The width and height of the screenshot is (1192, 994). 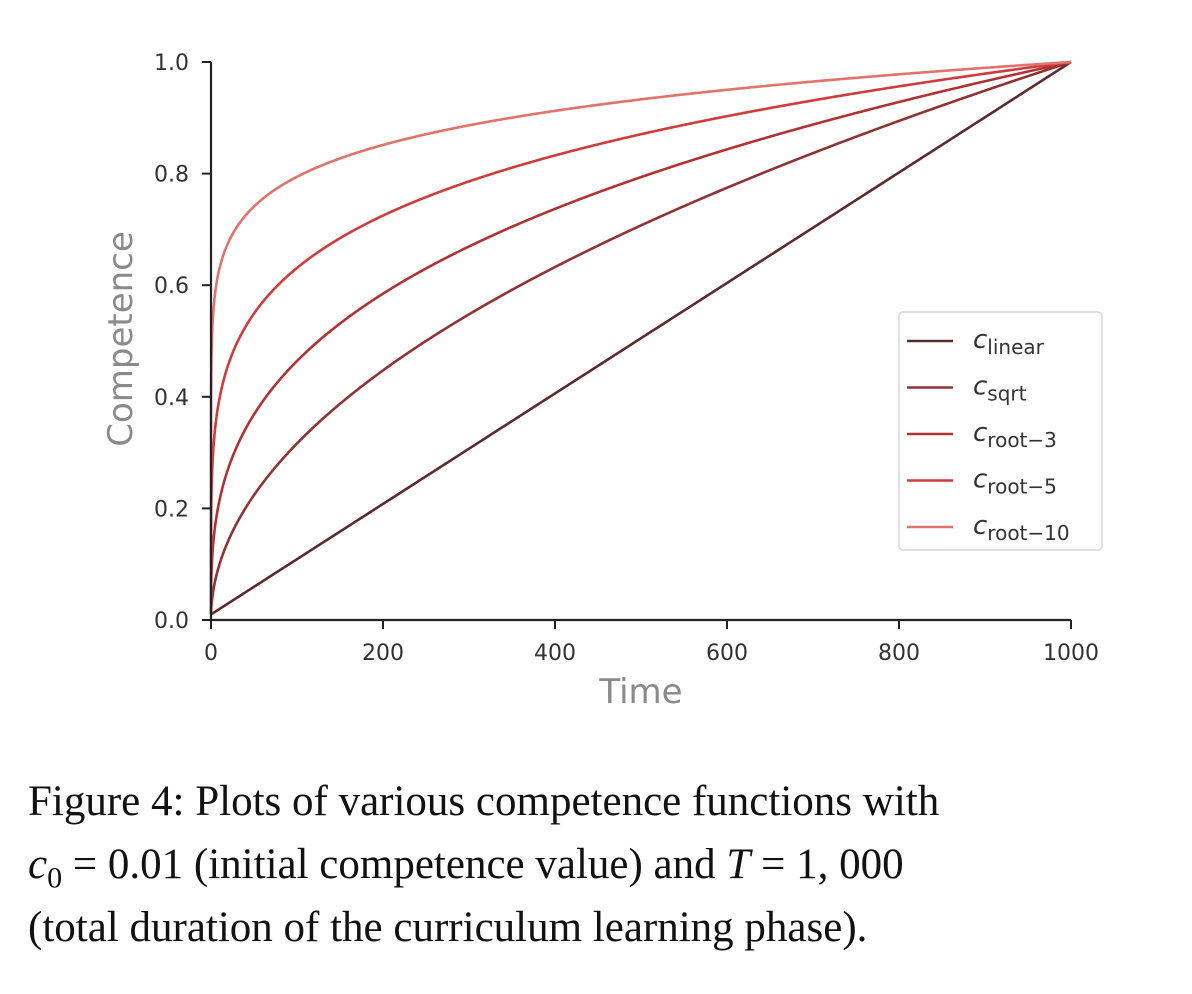 What do you see at coordinates (640, 692) in the screenshot?
I see `x-axis-title: Time` at bounding box center [640, 692].